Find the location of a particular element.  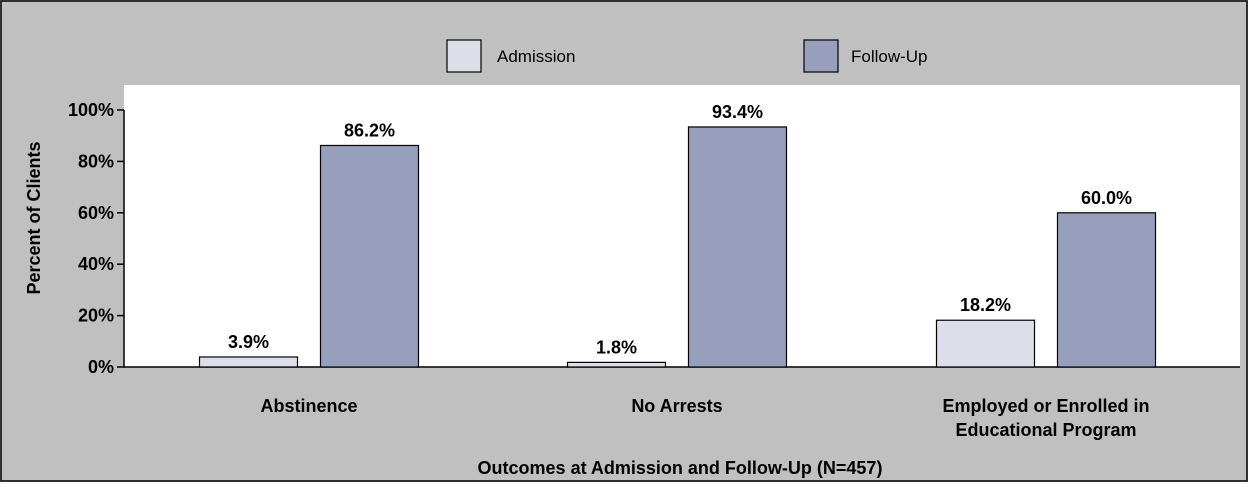

category-label: No Arrests is located at coordinates (676, 406).